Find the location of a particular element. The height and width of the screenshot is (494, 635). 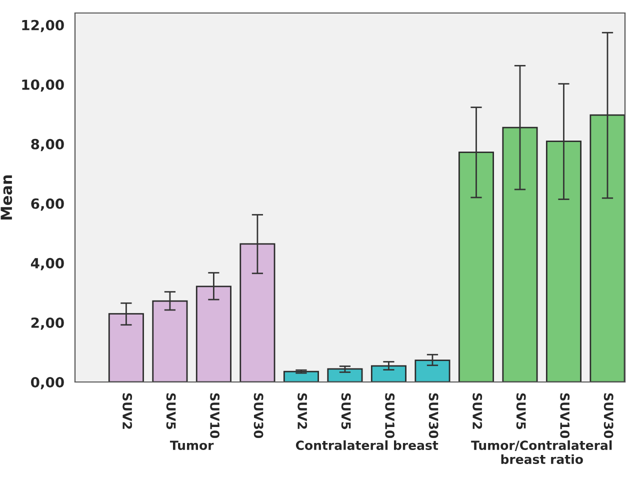

y-tick-label: 2,00 is located at coordinates (47, 323).